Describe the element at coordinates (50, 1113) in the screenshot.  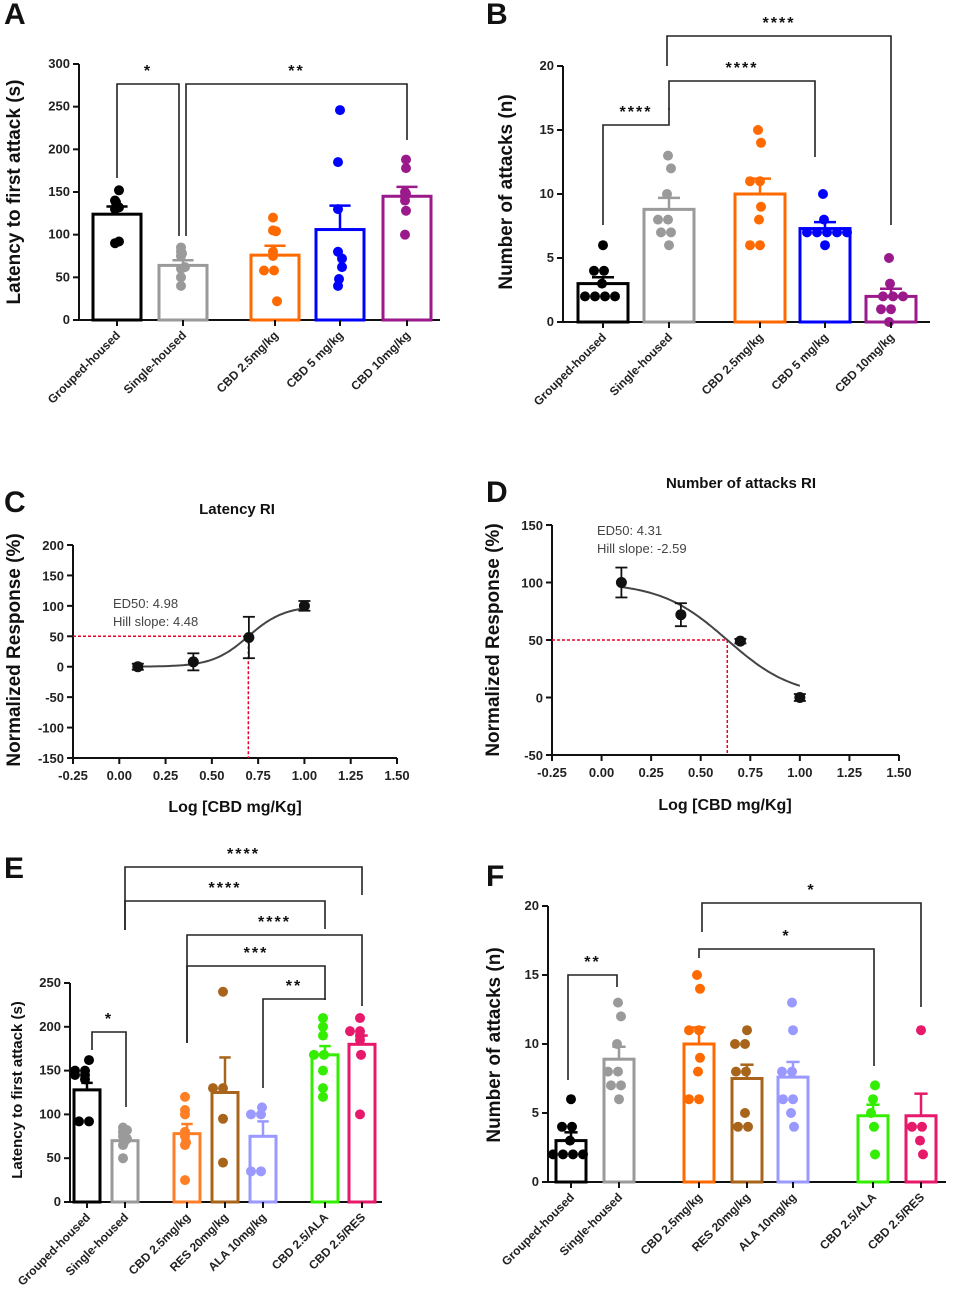
I see `y-tick-label: 100` at that location.